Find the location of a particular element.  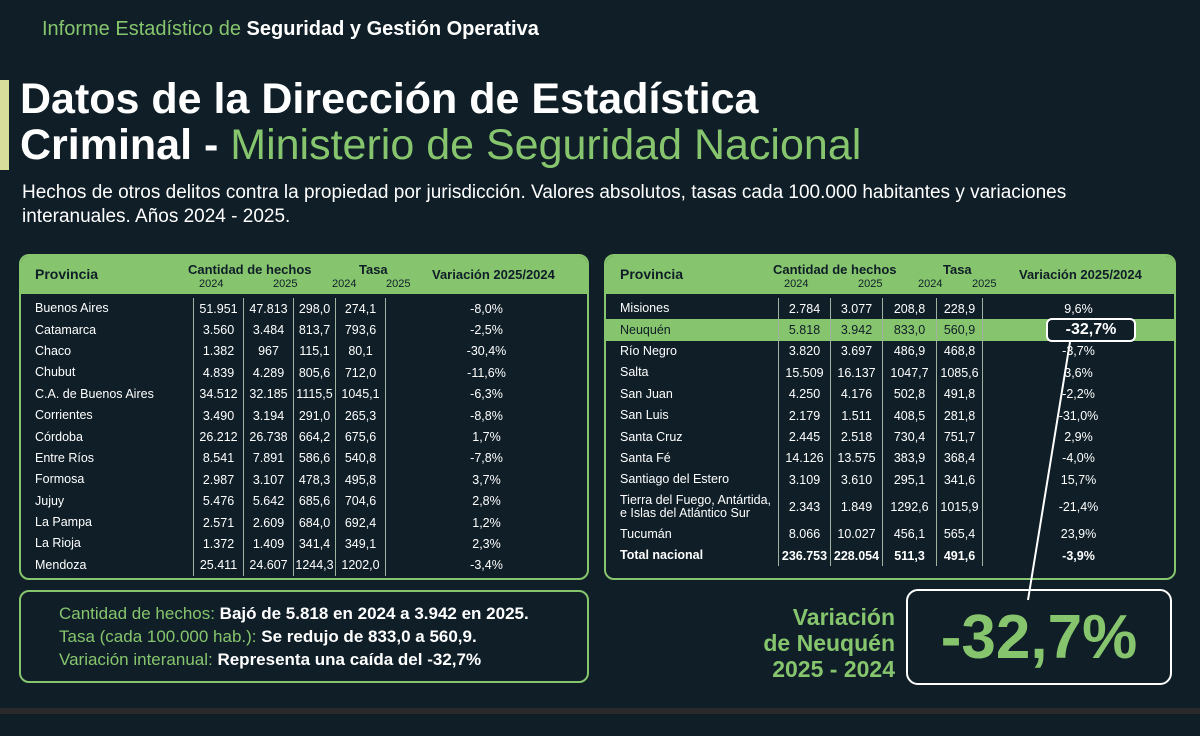

cell-provincia: La Rioja is located at coordinates (58, 543).